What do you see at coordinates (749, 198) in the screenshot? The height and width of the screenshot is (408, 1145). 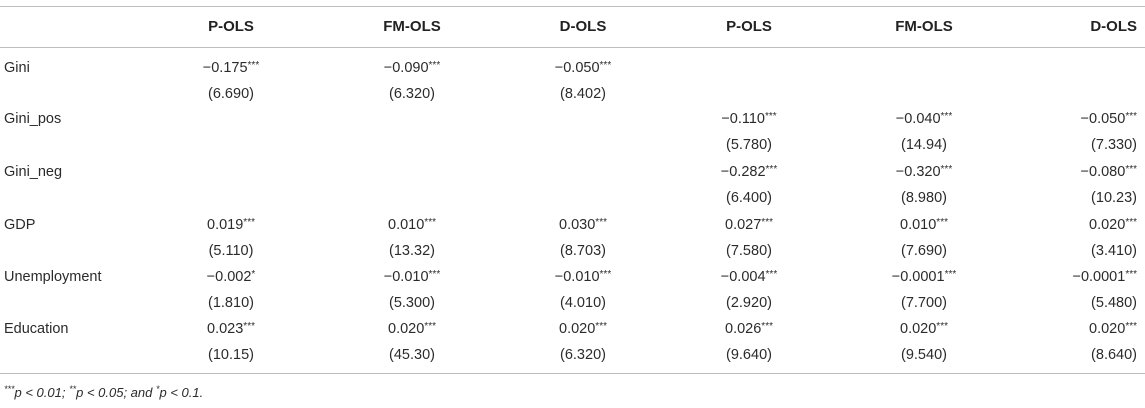 I see `tstat-cell: (6.400)` at bounding box center [749, 198].